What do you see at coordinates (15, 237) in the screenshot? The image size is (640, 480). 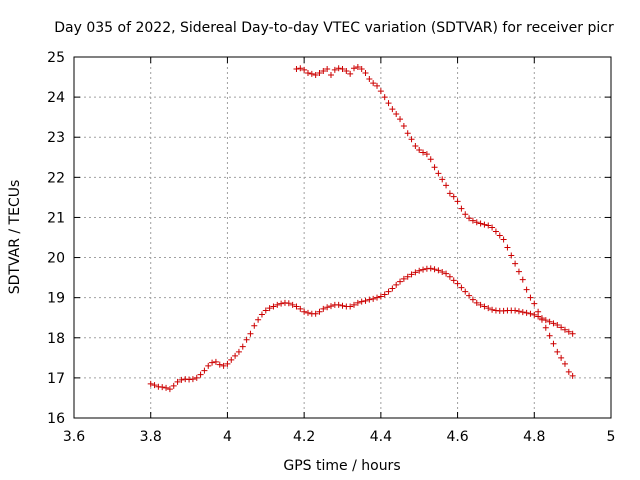 I see `y-axis-label: SDTVAR / TECUs` at bounding box center [15, 237].